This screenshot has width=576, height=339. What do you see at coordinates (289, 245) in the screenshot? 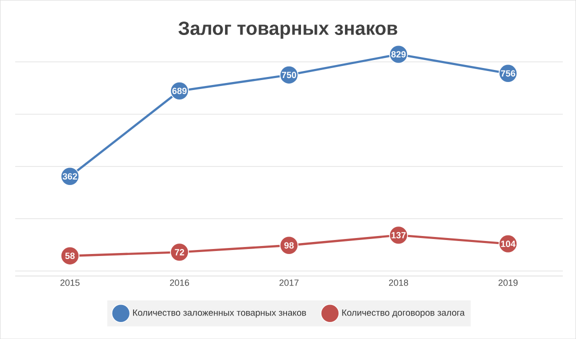
I see `data-label: 98` at bounding box center [289, 245].